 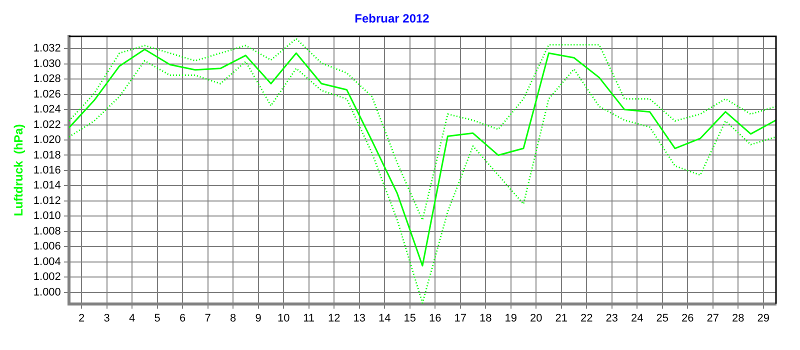 What do you see at coordinates (763, 318) in the screenshot?
I see `x-tick-label: 29` at bounding box center [763, 318].